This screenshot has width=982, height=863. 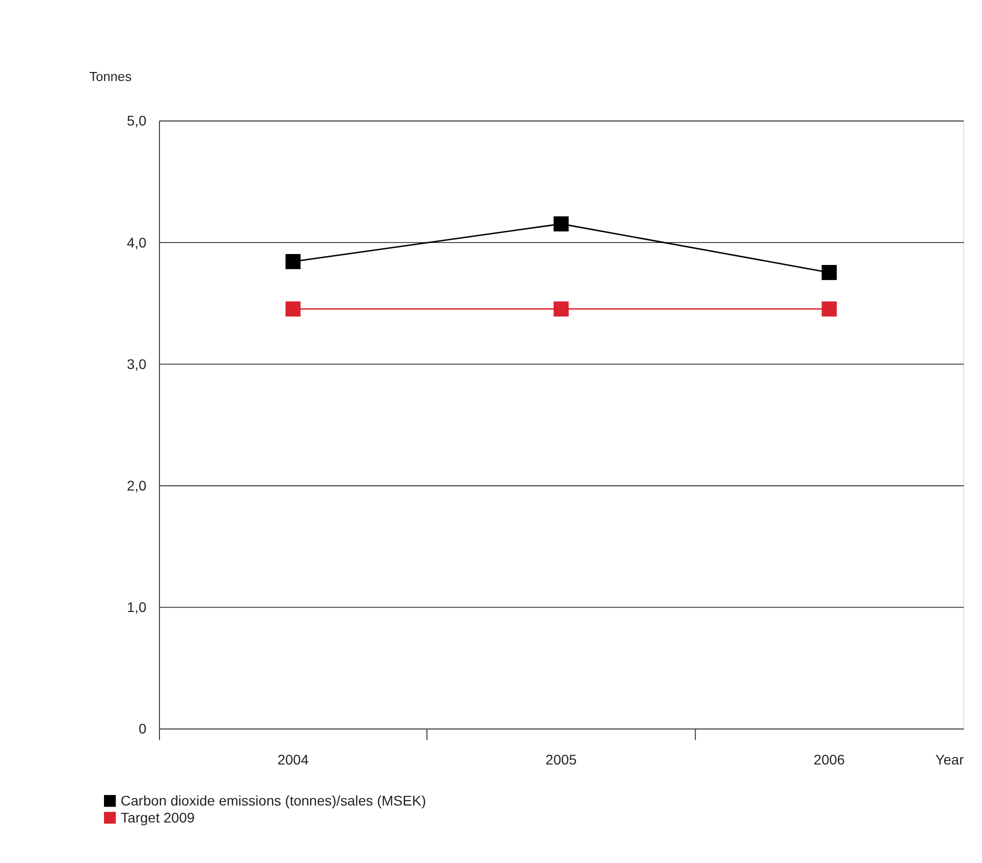 What do you see at coordinates (136, 607) in the screenshot?
I see `y-tick-label: 1,0` at bounding box center [136, 607].